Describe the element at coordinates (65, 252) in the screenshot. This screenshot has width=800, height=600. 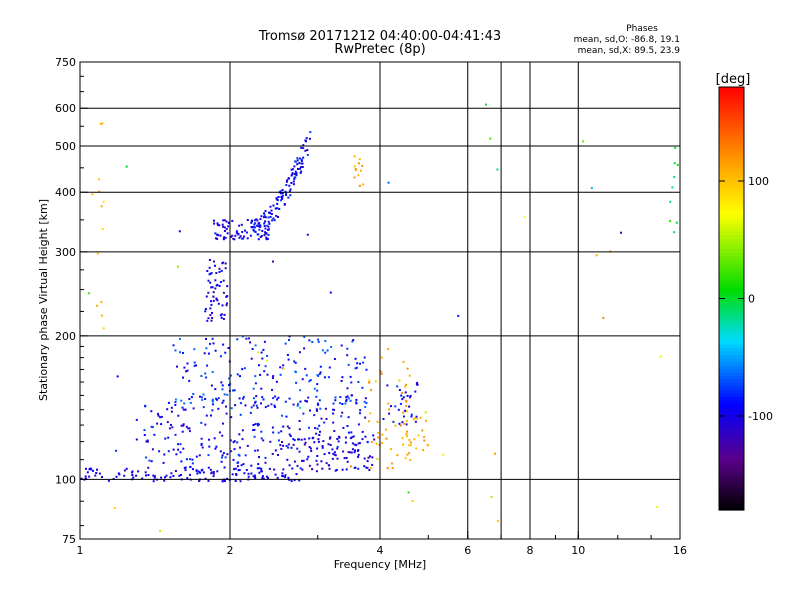
I see `y-tick-label: 300` at that location.